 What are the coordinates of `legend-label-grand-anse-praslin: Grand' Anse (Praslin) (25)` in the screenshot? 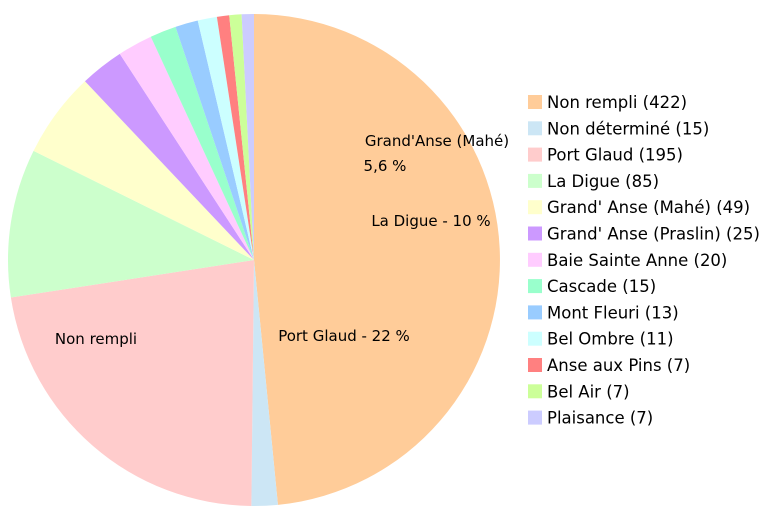 It's located at (653, 234).